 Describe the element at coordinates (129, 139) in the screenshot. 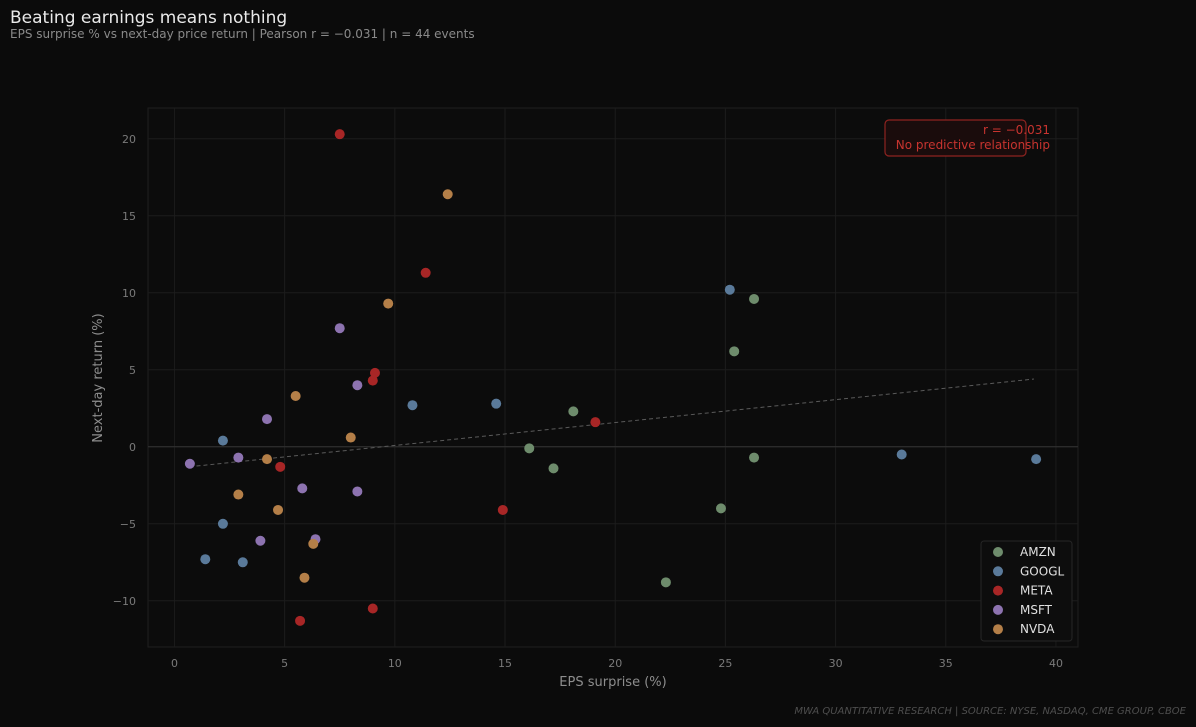

I see `y-tick-label-6: 20` at that location.